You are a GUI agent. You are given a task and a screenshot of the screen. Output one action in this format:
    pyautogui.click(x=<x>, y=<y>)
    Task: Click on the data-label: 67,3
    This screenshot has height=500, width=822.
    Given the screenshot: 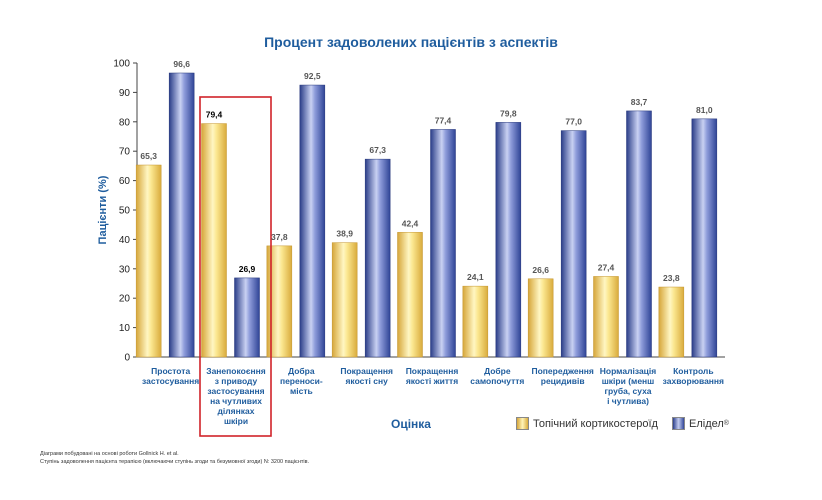 What is the action you would take?
    pyautogui.click(x=377, y=150)
    